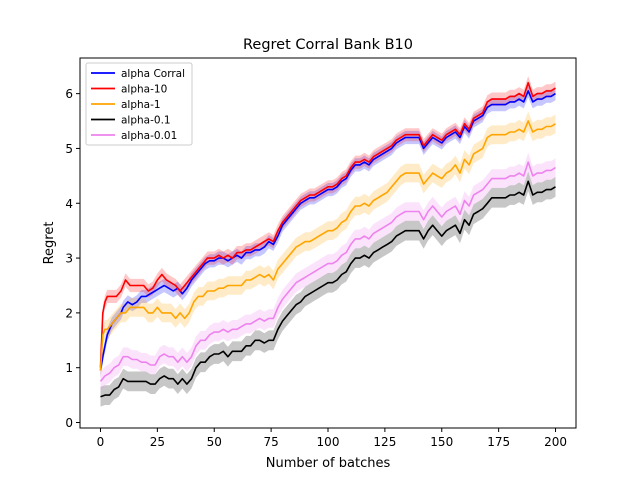 The image size is (640, 480). What do you see at coordinates (101, 442) in the screenshot?
I see `x-tick-label: 0` at bounding box center [101, 442].